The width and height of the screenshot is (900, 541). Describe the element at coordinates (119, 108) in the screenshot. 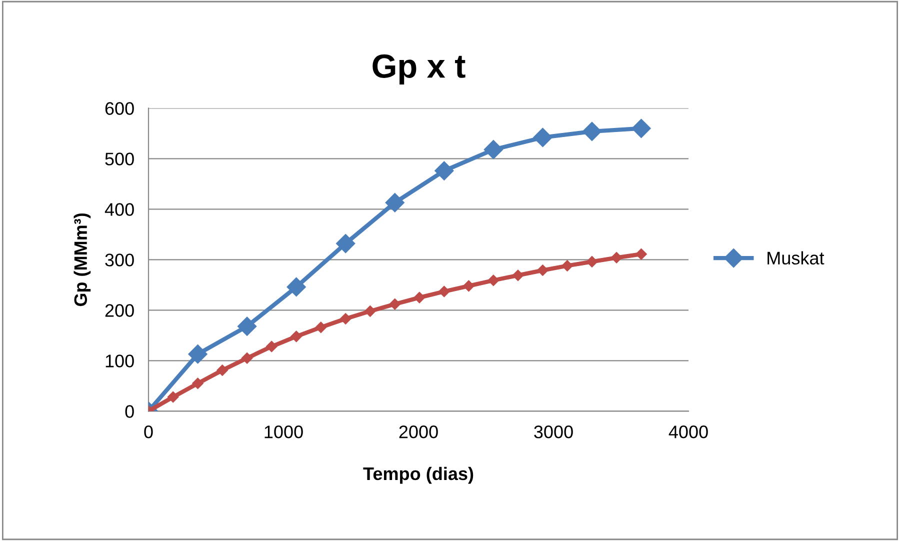

I see `y-tick-label: 600` at that location.